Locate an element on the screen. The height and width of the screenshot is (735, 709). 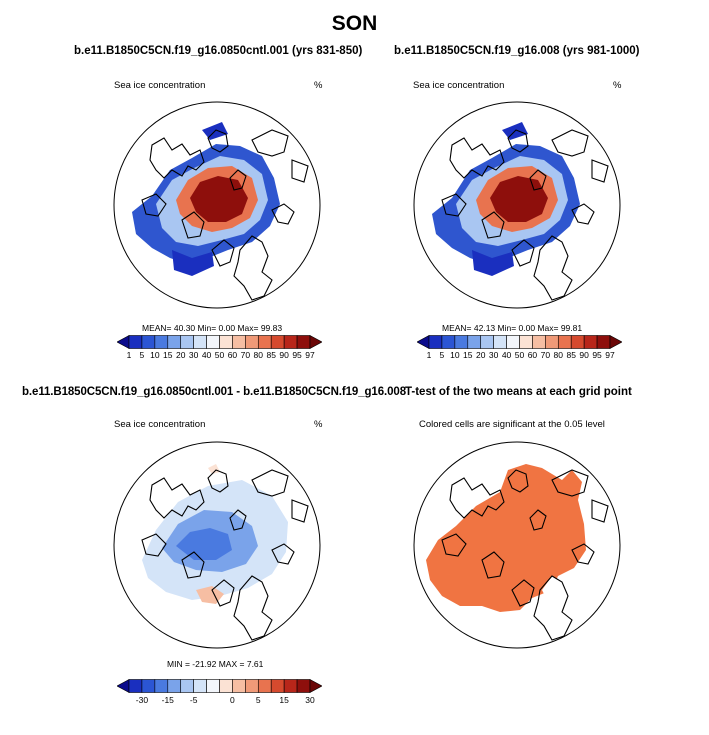
colorbar-tick-label: 1 is located at coordinates (129, 355).